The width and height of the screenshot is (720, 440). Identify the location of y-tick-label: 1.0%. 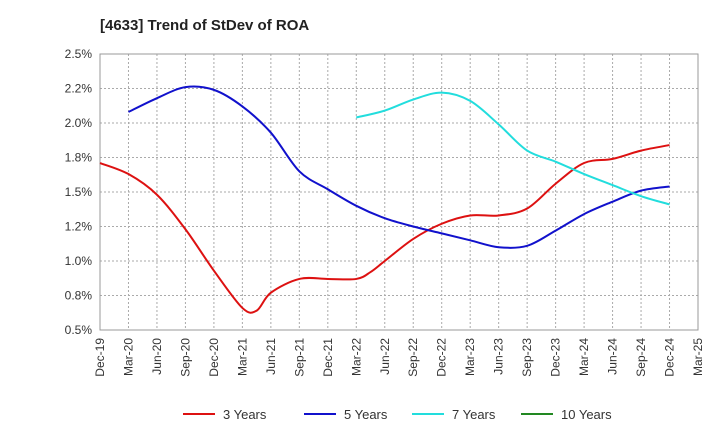
(79, 261).